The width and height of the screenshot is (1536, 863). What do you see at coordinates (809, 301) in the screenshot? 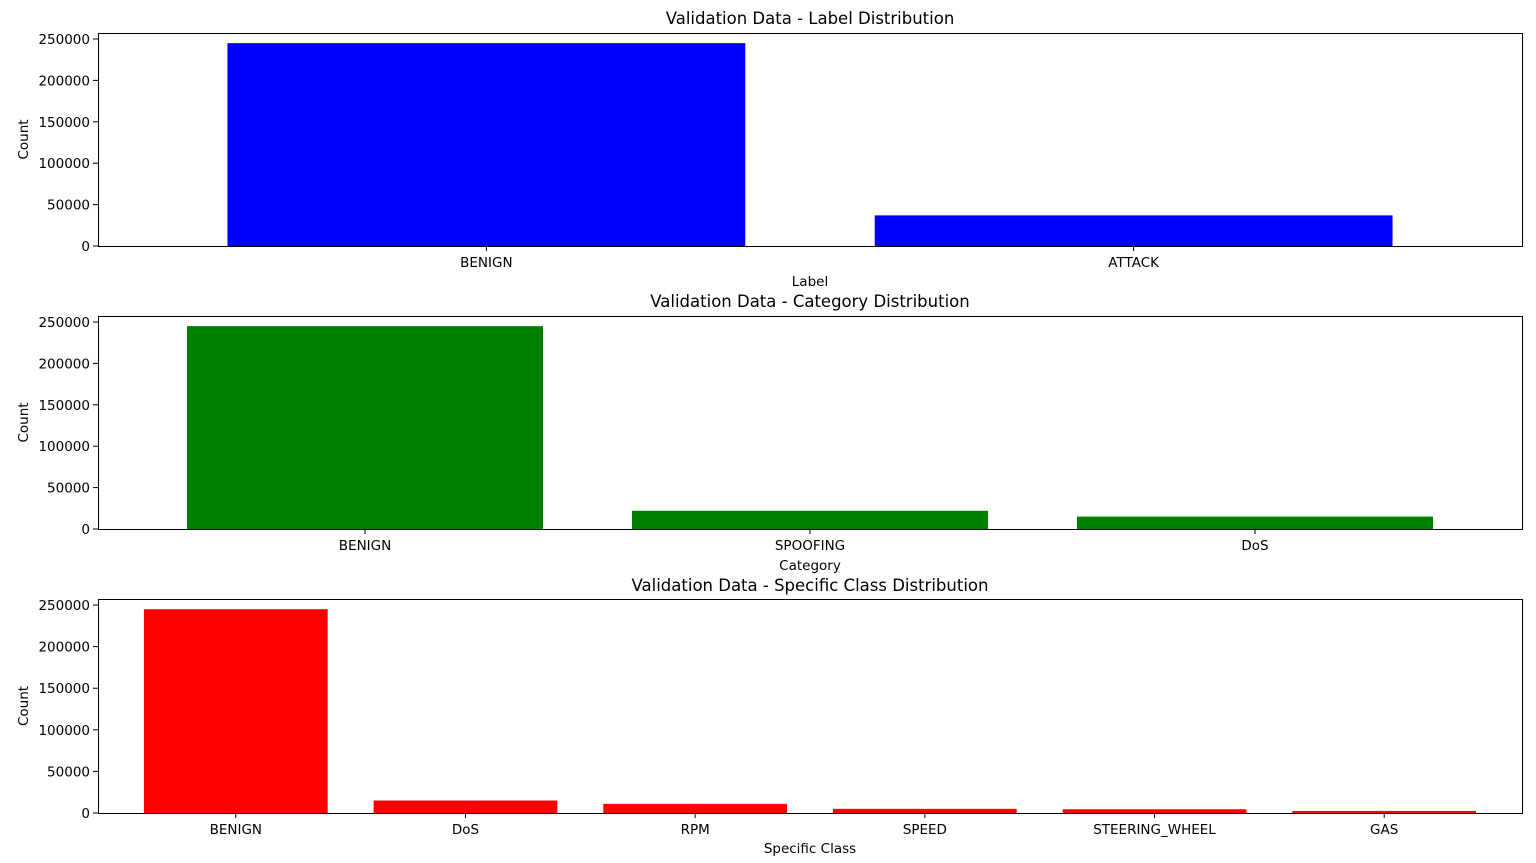
I see `chart-title: Validation Data - Category Distribution` at bounding box center [809, 301].